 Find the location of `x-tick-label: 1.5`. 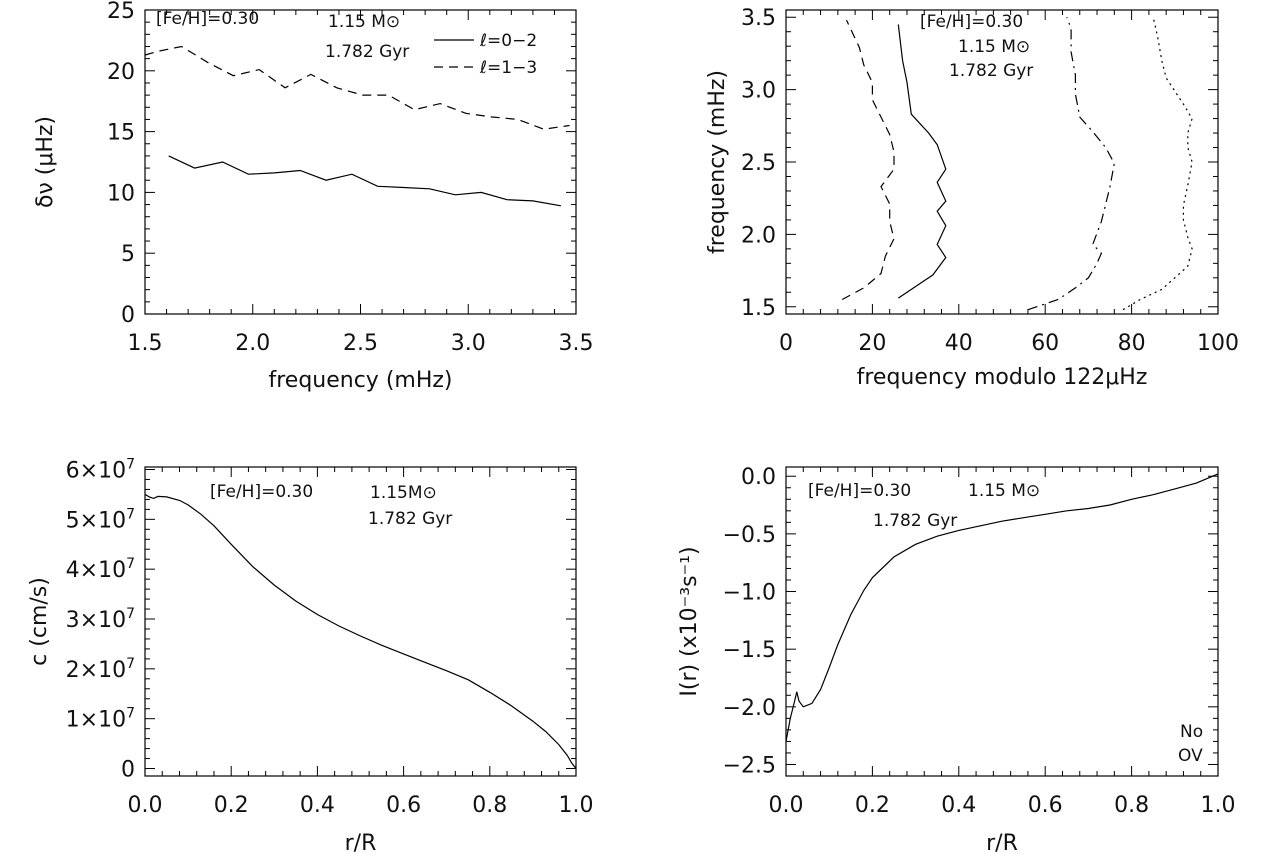

x-tick-label: 1.5 is located at coordinates (145, 343).